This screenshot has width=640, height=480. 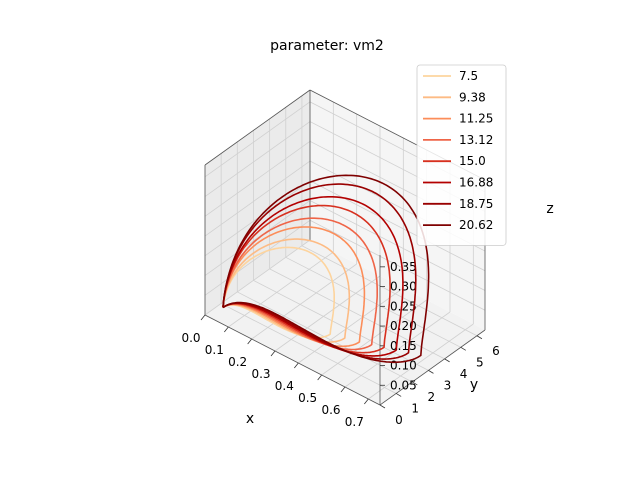 What do you see at coordinates (284, 386) in the screenshot?
I see `x-tick-label: 0.4` at bounding box center [284, 386].